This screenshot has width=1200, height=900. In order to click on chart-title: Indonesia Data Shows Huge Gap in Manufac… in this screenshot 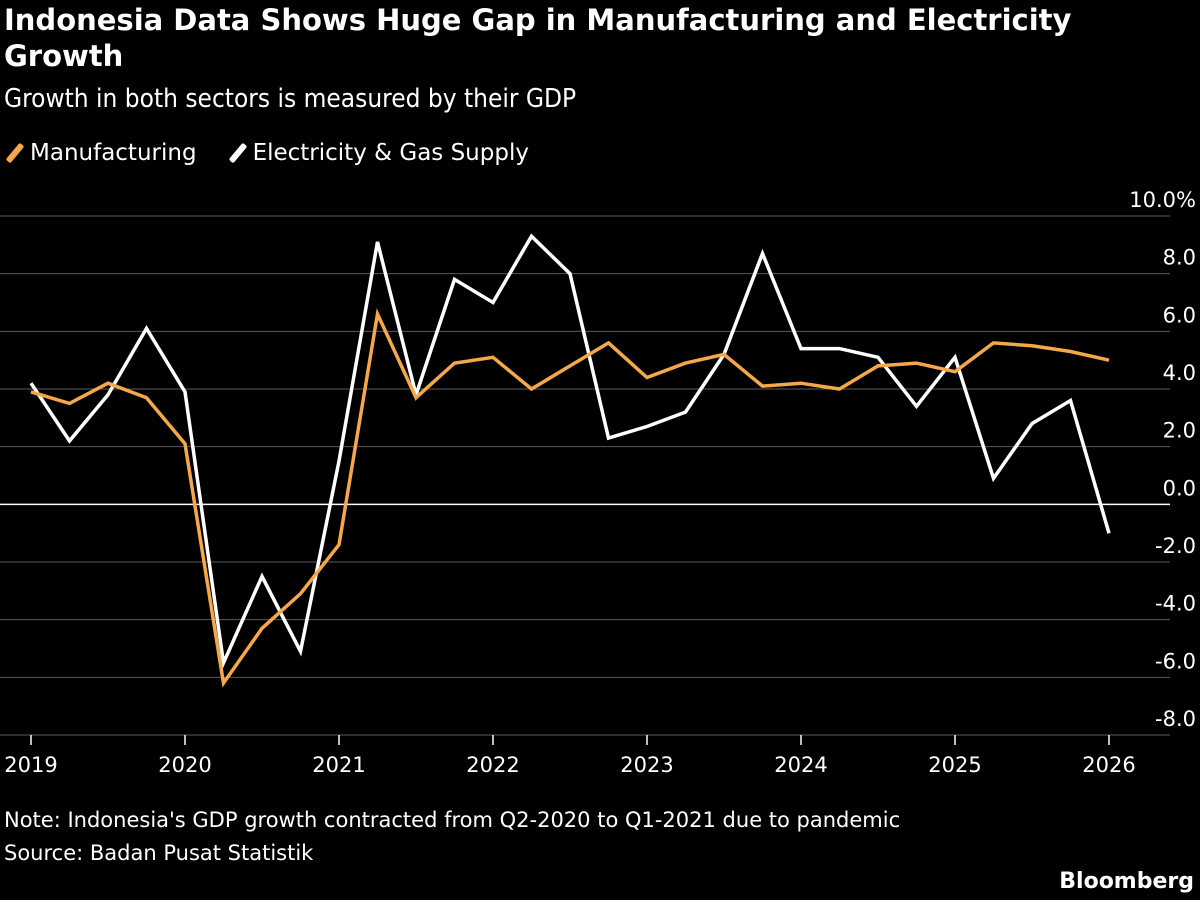, I will do `click(538, 38)`.